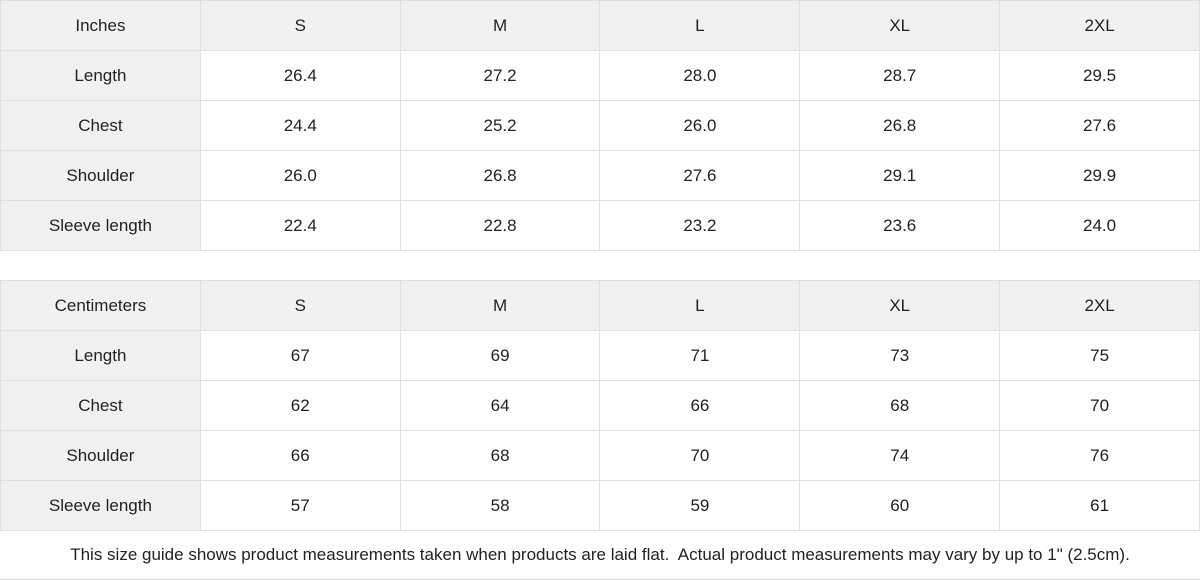 The height and width of the screenshot is (580, 1200). I want to click on inches-header-row: Inches S M L XL 2XL, so click(600, 25).